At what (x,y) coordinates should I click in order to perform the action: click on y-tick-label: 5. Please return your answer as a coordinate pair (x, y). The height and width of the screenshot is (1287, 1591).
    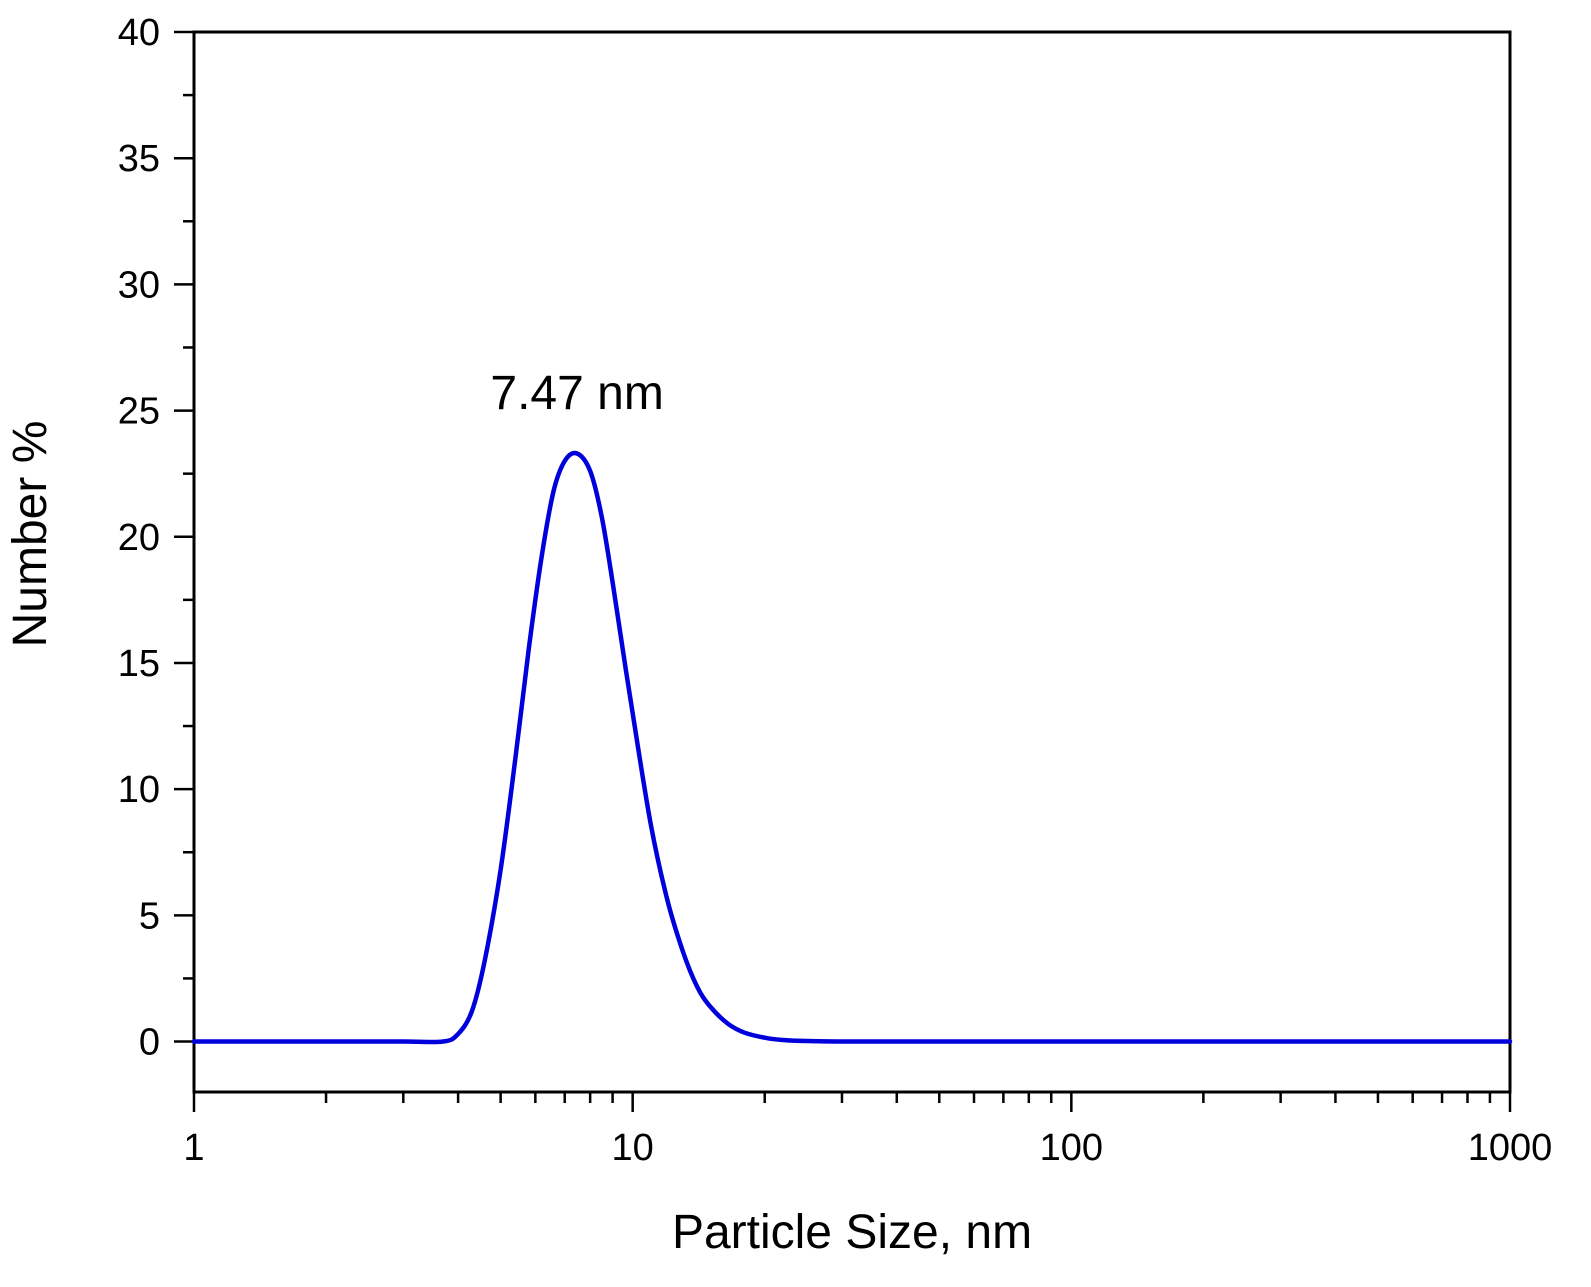
    Looking at the image, I should click on (149, 916).